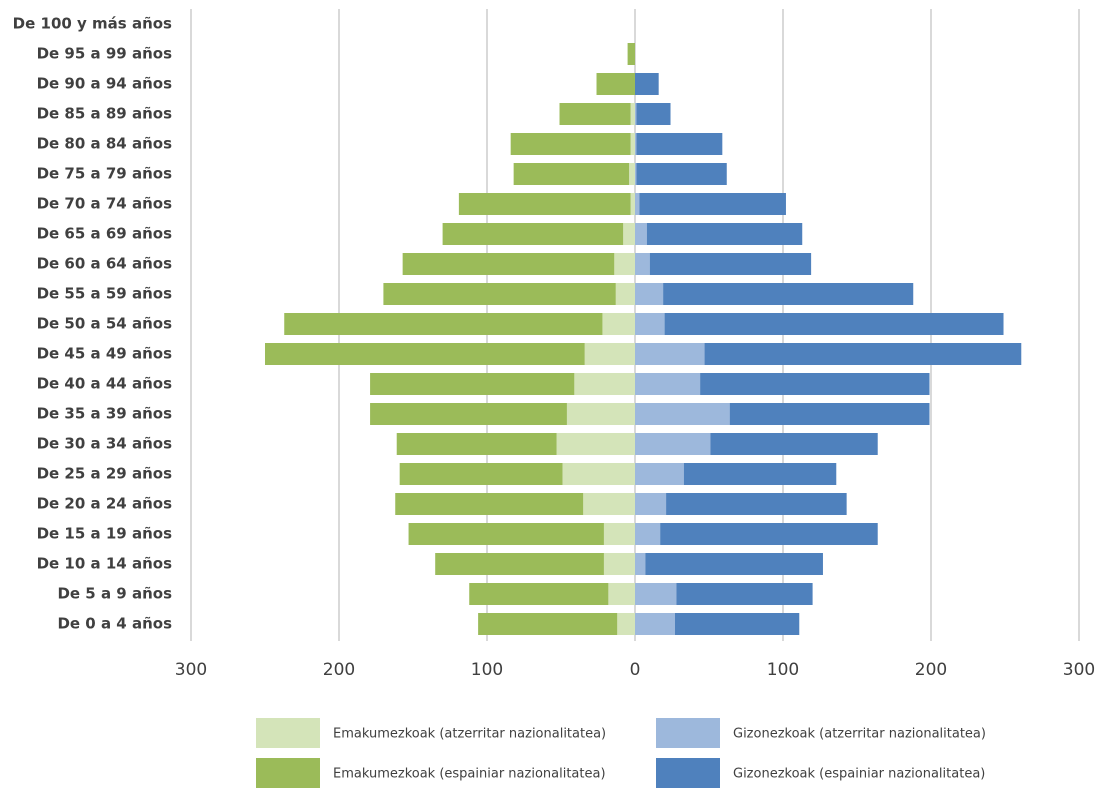 This screenshot has height=793, width=1099. What do you see at coordinates (469, 774) in the screenshot?
I see `legend-label: Emakumezkoak (espainiar nazionalitatea)` at bounding box center [469, 774].